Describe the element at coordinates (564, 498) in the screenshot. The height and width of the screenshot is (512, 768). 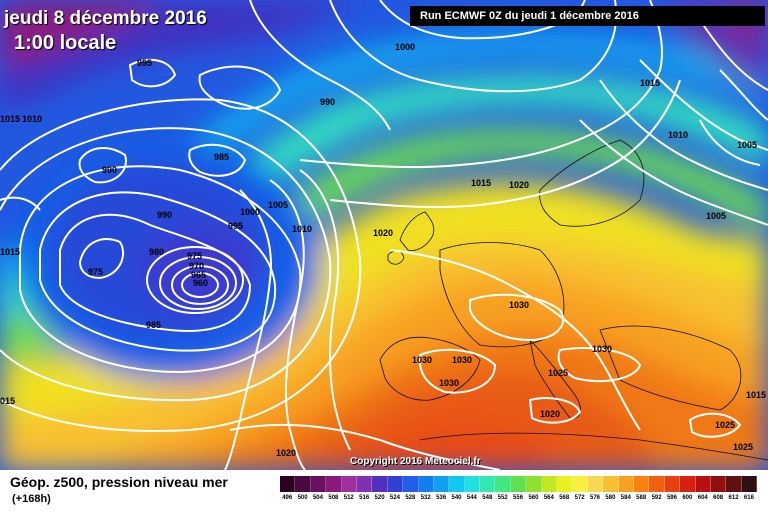
I see `scale-label: 568` at that location.